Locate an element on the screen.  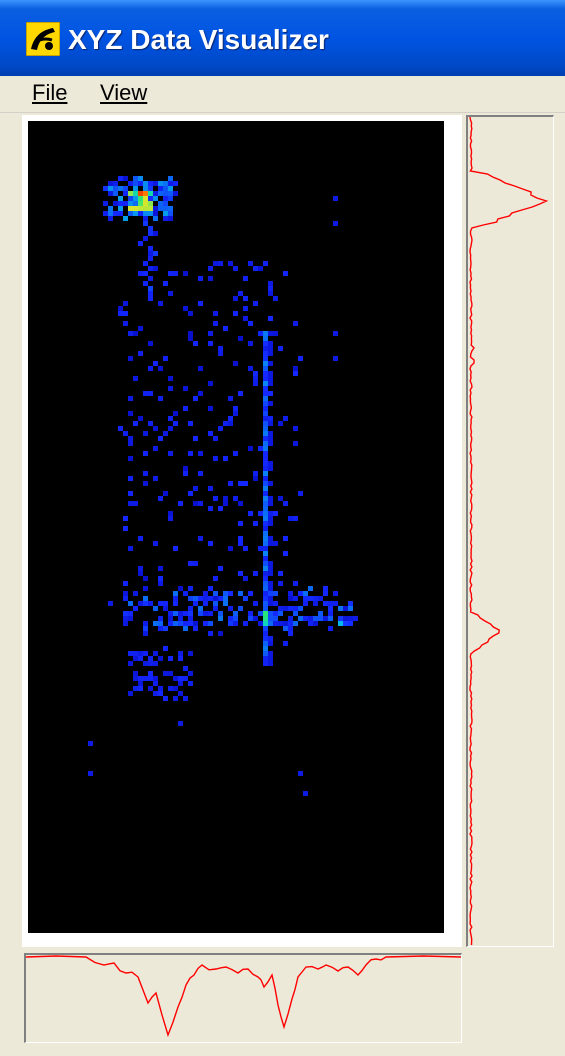
menu-file: File is located at coordinates (49, 93).